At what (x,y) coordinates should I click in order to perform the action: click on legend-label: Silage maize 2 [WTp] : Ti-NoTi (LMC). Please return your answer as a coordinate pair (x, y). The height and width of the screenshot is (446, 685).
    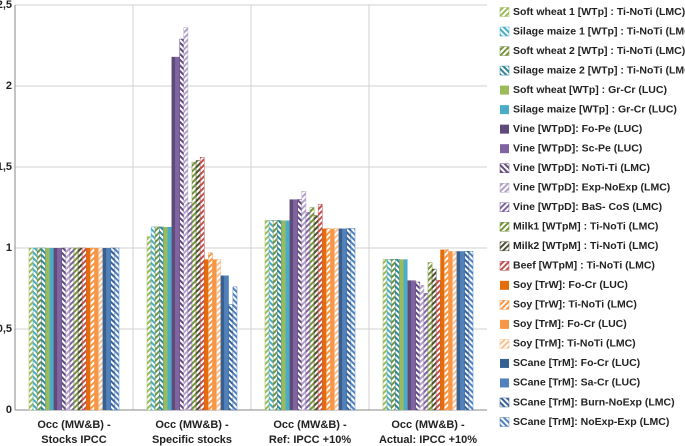
    Looking at the image, I should click on (599, 70).